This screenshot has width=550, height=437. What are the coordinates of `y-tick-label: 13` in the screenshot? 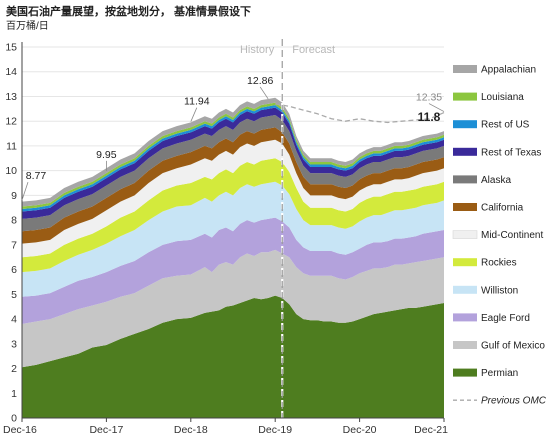 It's located at (11, 97).